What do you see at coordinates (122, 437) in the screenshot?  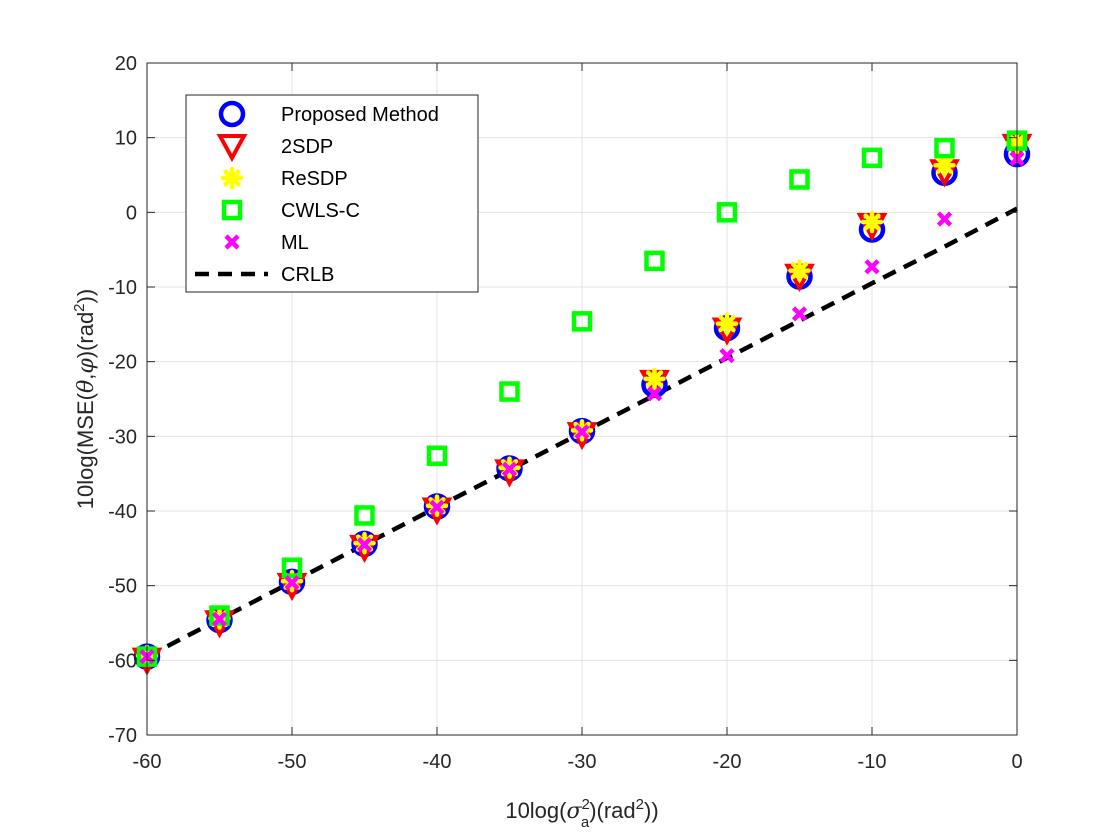 I see `y-tick-label: -30` at bounding box center [122, 437].